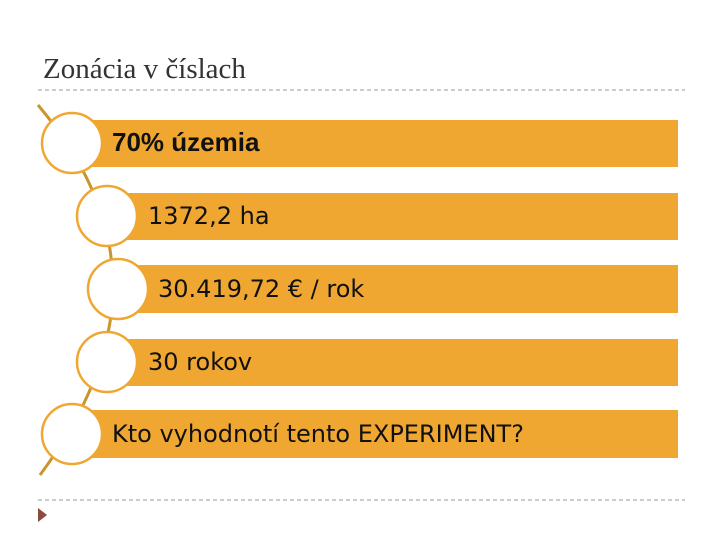  What do you see at coordinates (261, 289) in the screenshot?
I see `item-text: 30.419,72 € / rok` at bounding box center [261, 289].